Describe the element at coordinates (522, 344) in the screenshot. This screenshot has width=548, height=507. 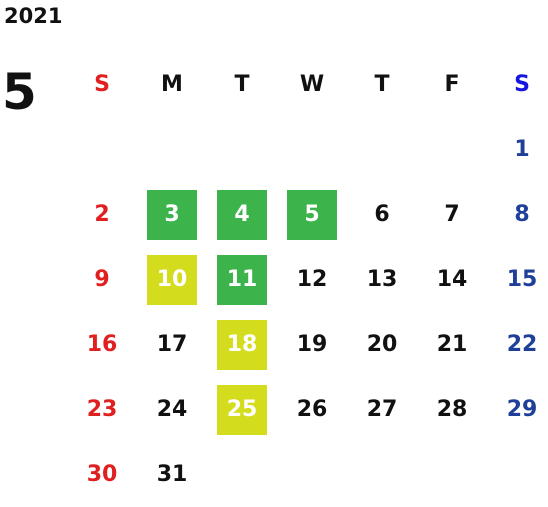
I see `day-cell: 22` at that location.